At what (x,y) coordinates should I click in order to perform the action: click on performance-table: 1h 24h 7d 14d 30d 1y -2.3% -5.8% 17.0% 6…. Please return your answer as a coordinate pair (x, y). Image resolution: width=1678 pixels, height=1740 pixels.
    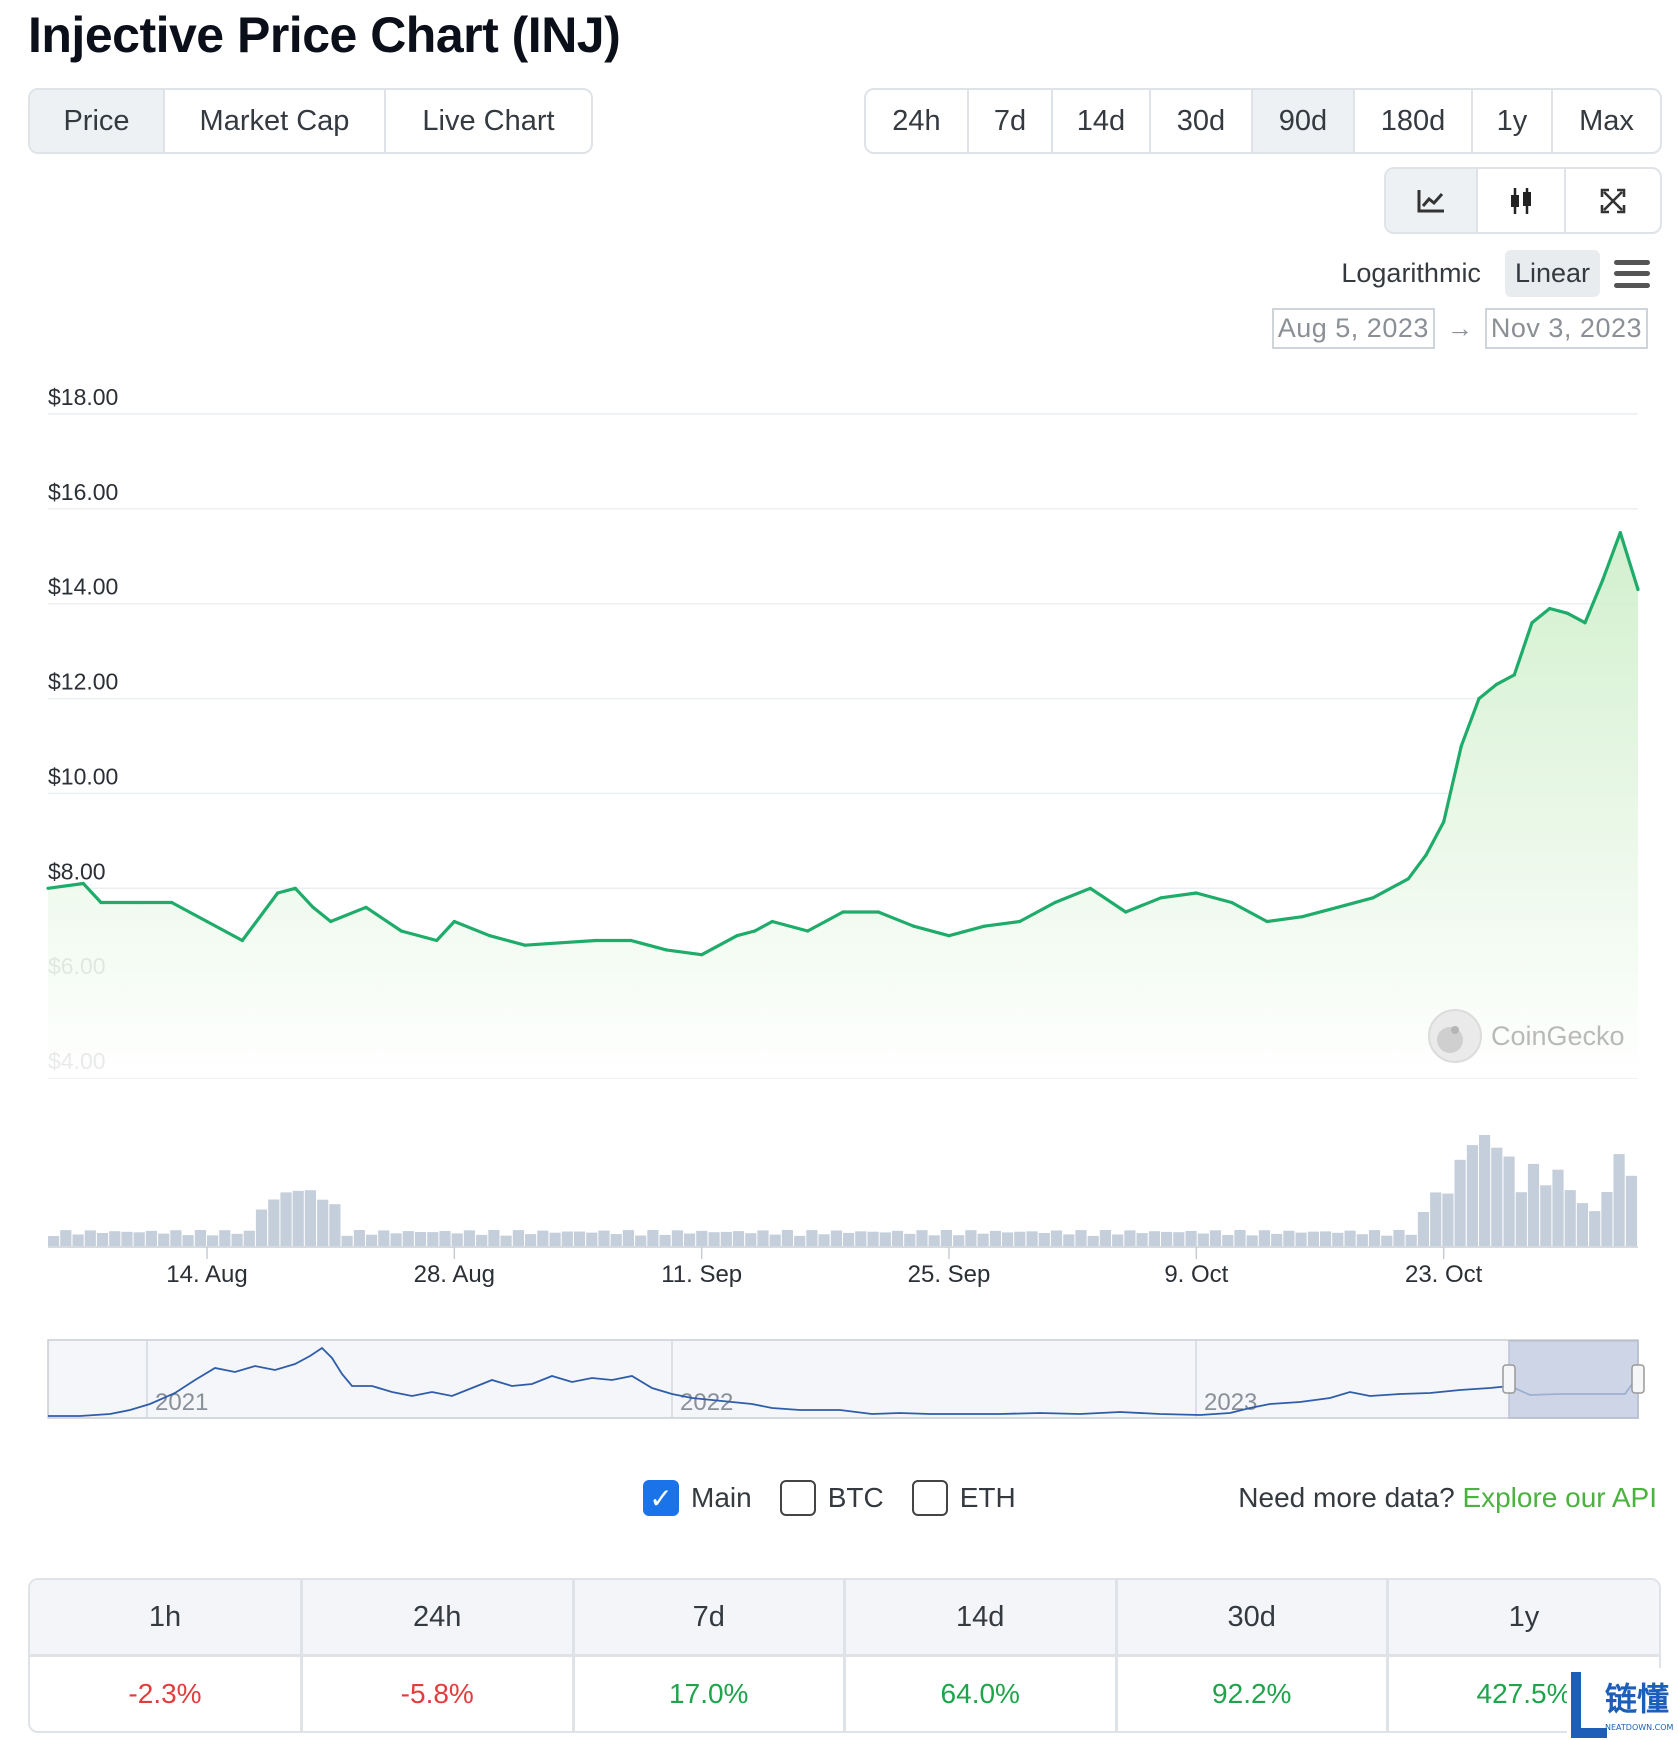
    Looking at the image, I should click on (844, 1655).